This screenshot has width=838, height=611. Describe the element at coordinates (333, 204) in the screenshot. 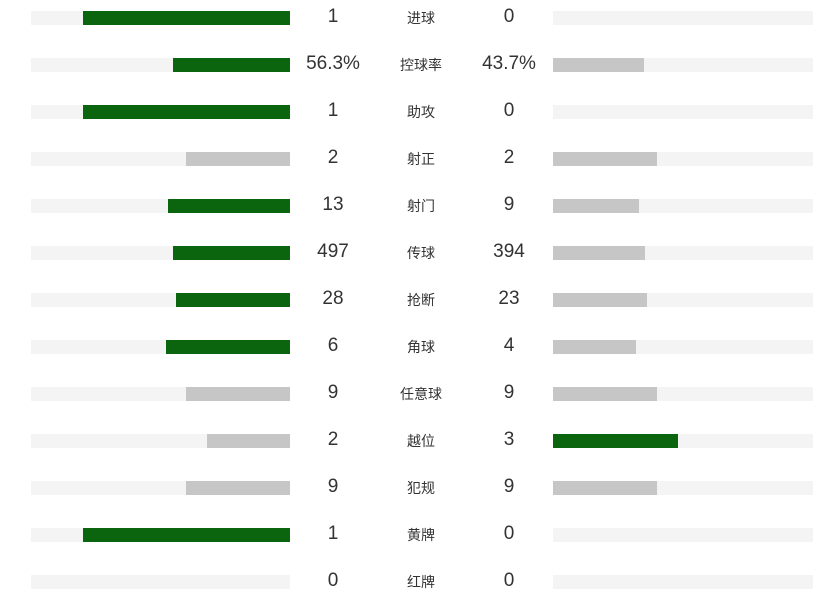

I see `home-value: 13` at that location.